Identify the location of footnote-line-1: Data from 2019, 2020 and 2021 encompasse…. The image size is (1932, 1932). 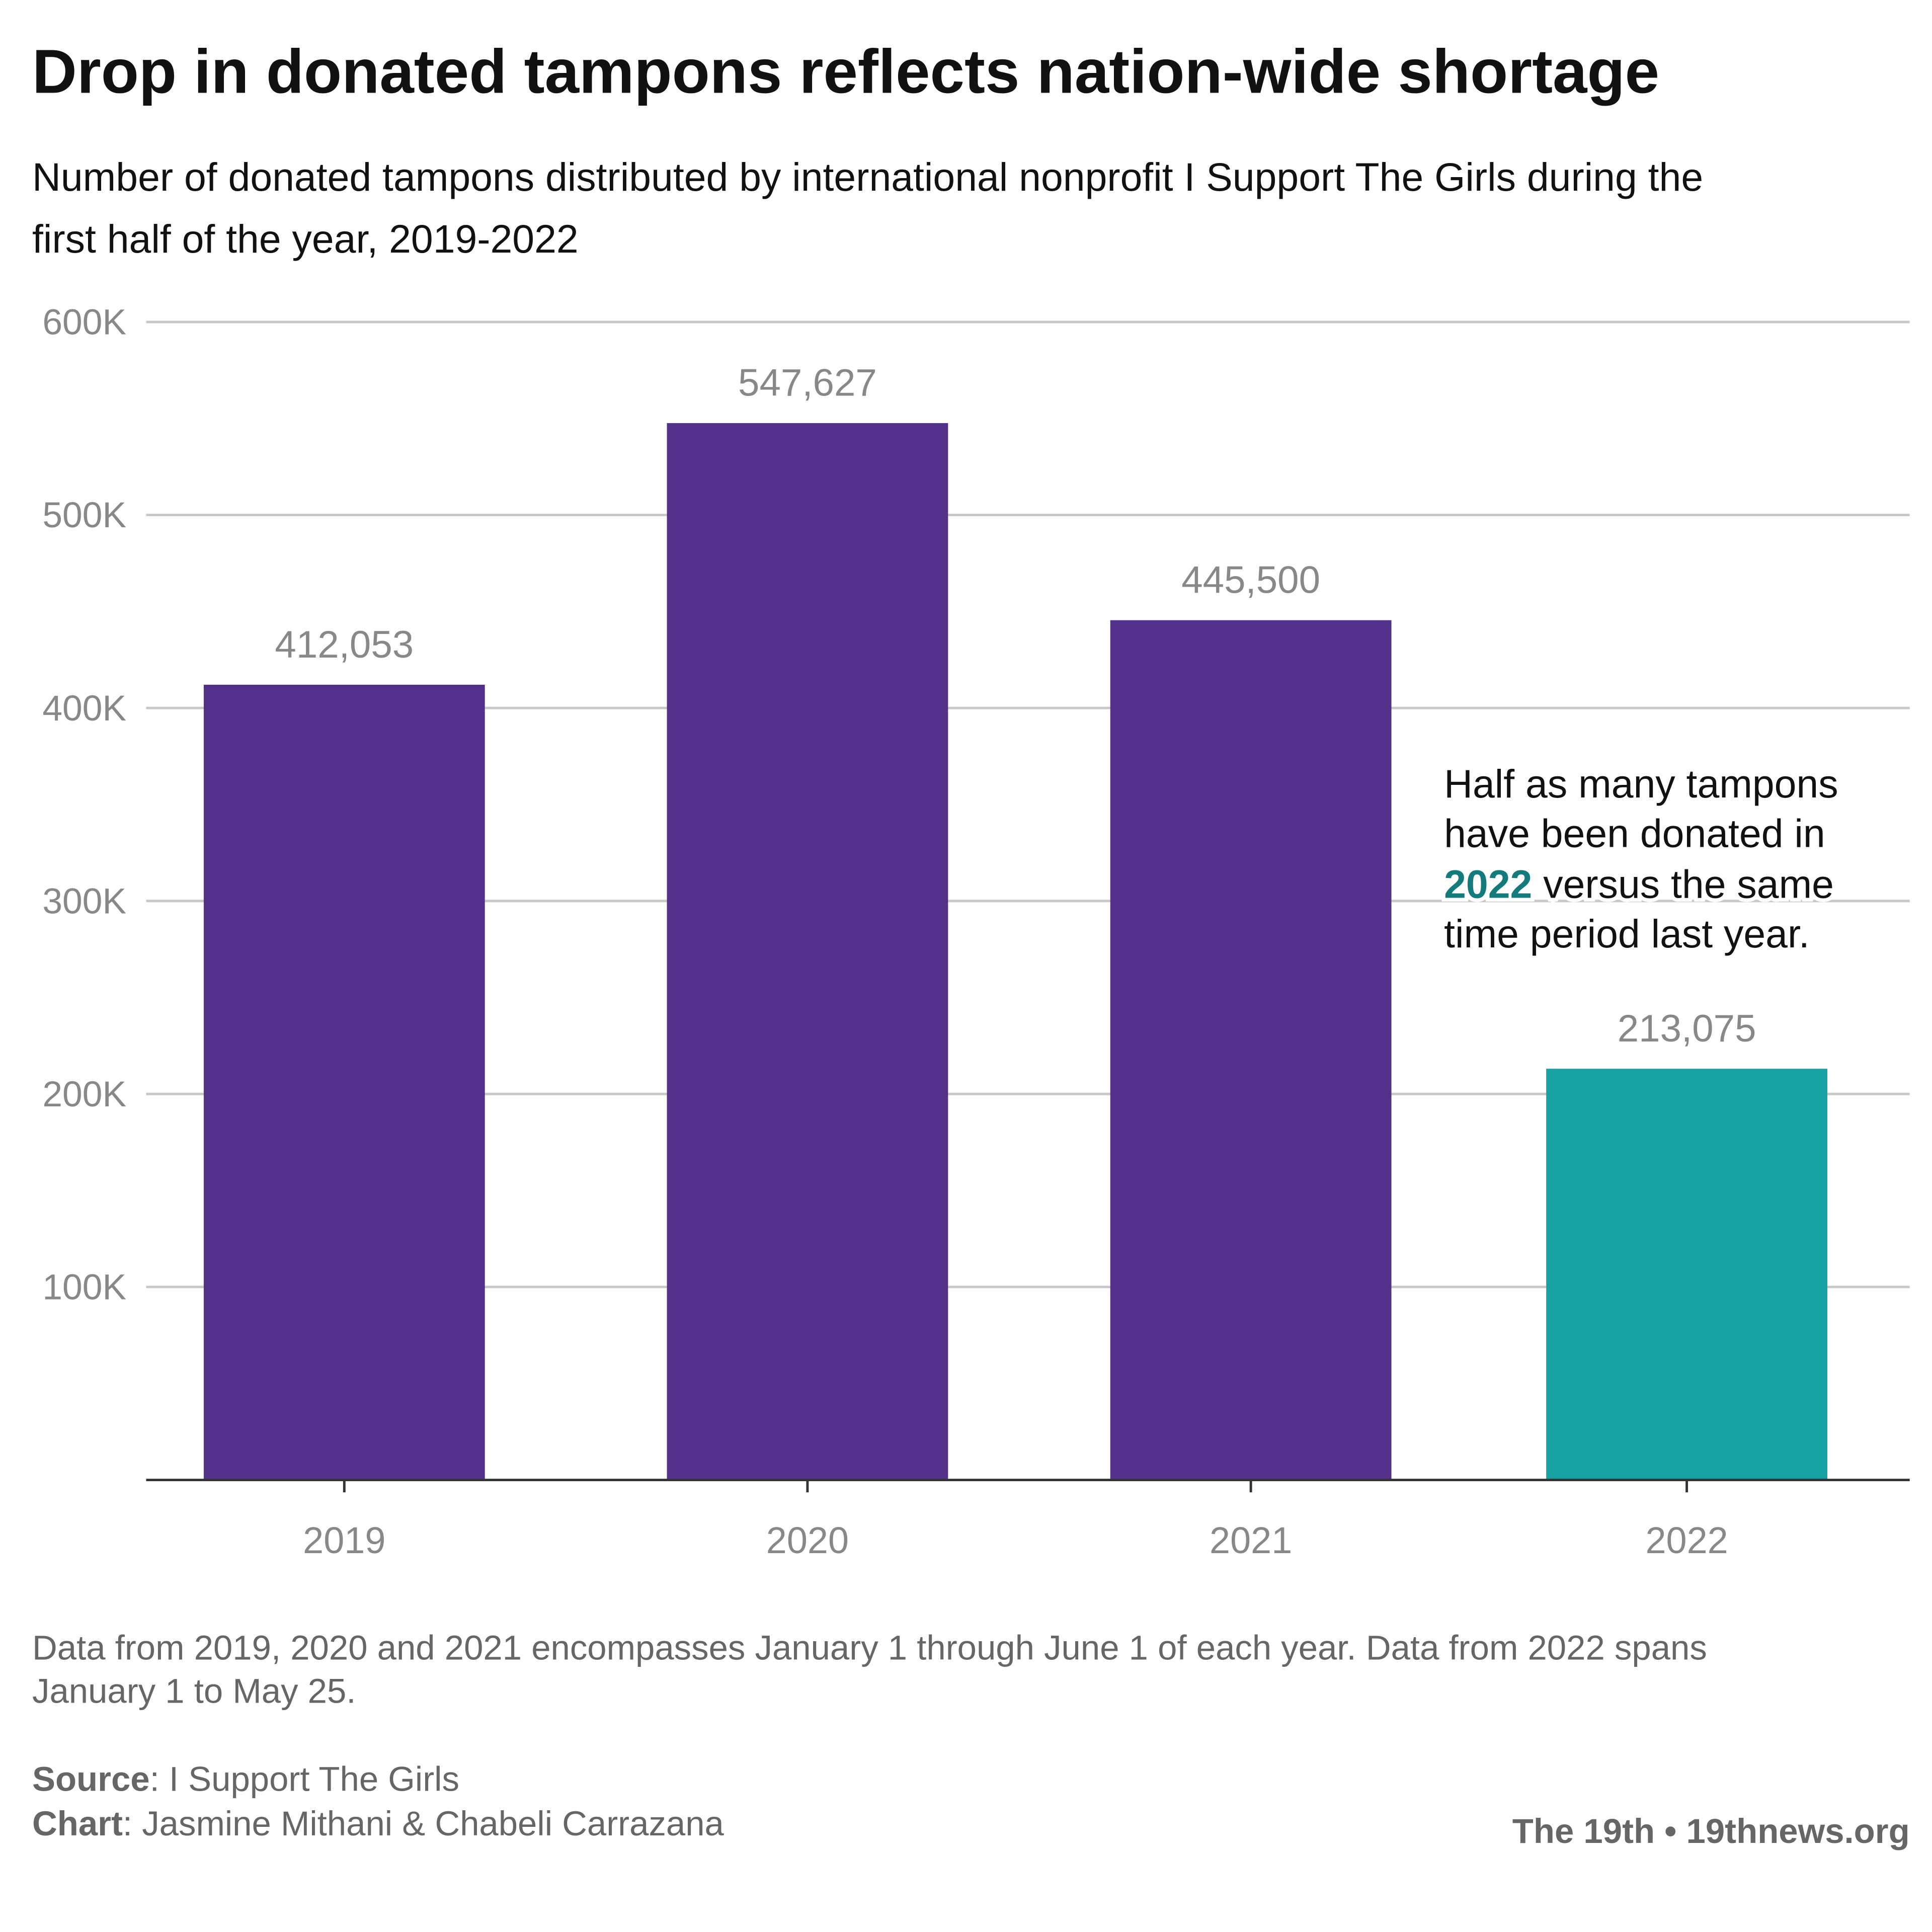
(870, 1648).